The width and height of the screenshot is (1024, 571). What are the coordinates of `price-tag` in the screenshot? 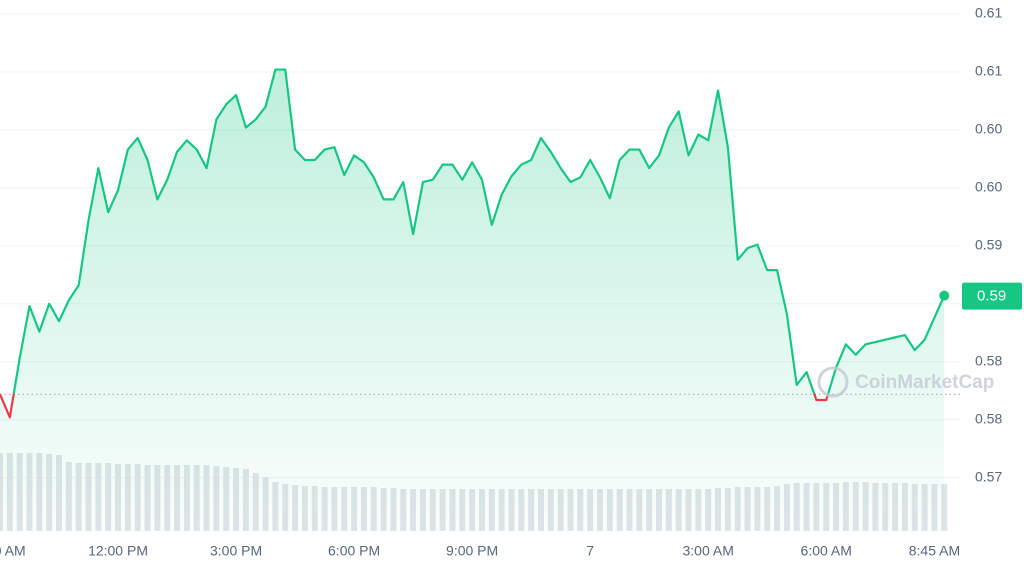 It's located at (992, 296).